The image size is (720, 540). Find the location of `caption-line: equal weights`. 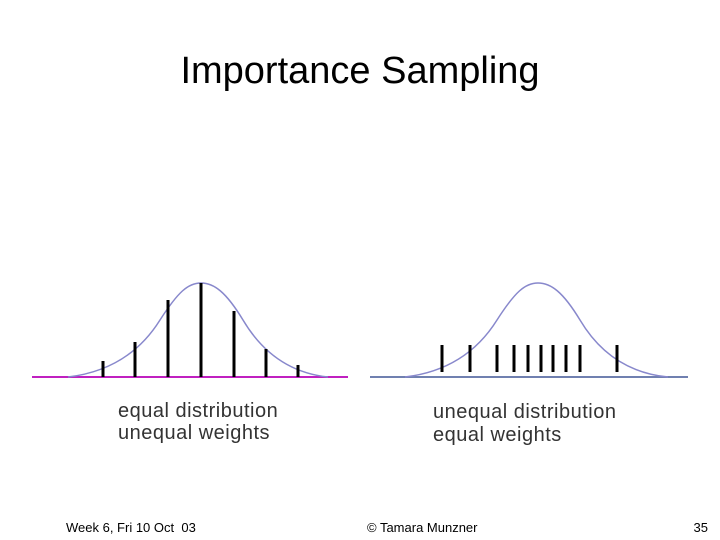

caption-line: equal weights is located at coordinates (497, 435).